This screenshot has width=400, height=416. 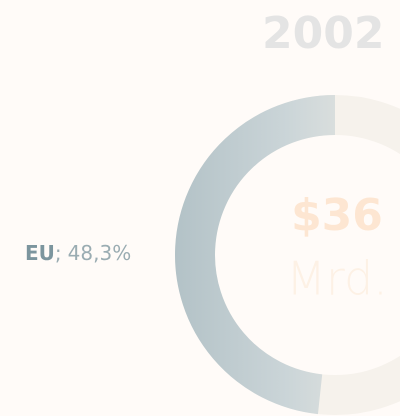 I want to click on center-value: $36, so click(x=337, y=215).